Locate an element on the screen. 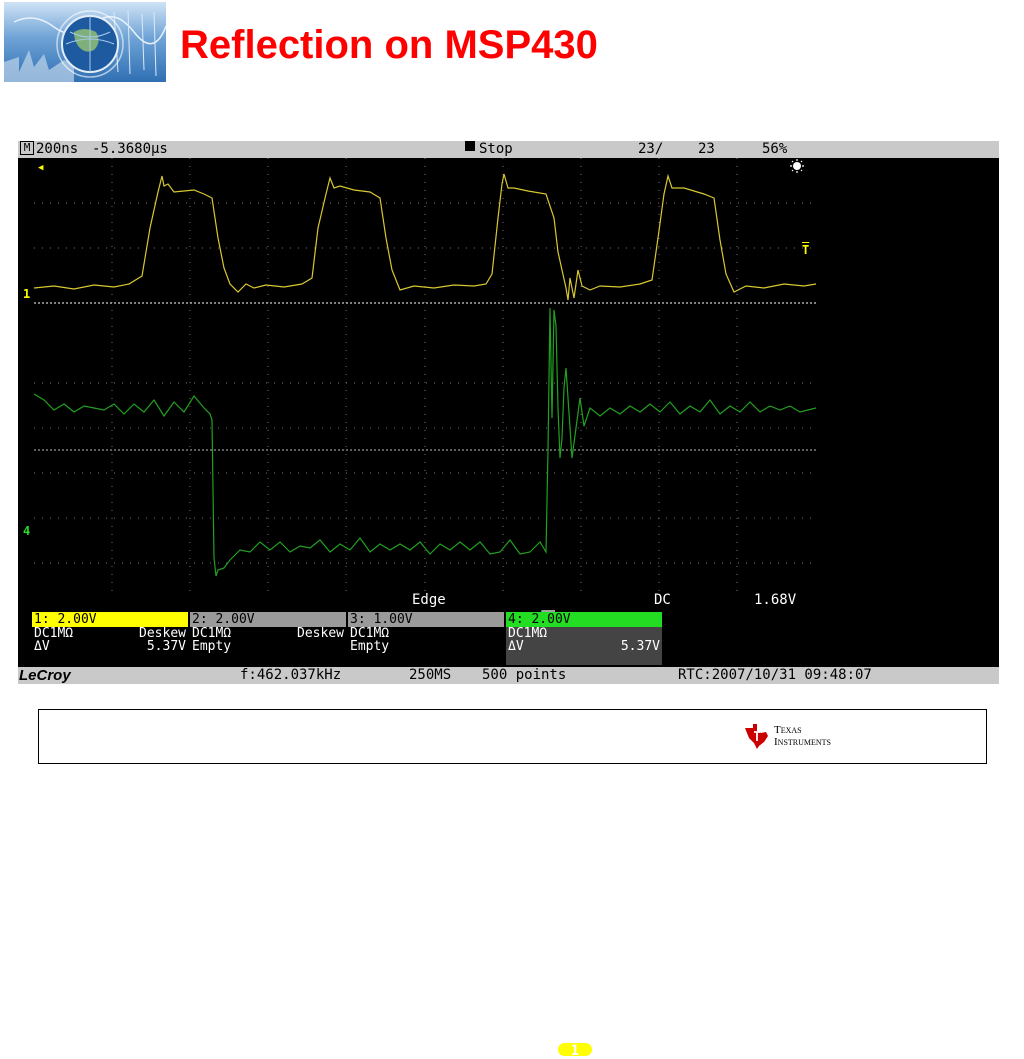 The height and width of the screenshot is (1059, 1024). slide-footer is located at coordinates (512, 736).